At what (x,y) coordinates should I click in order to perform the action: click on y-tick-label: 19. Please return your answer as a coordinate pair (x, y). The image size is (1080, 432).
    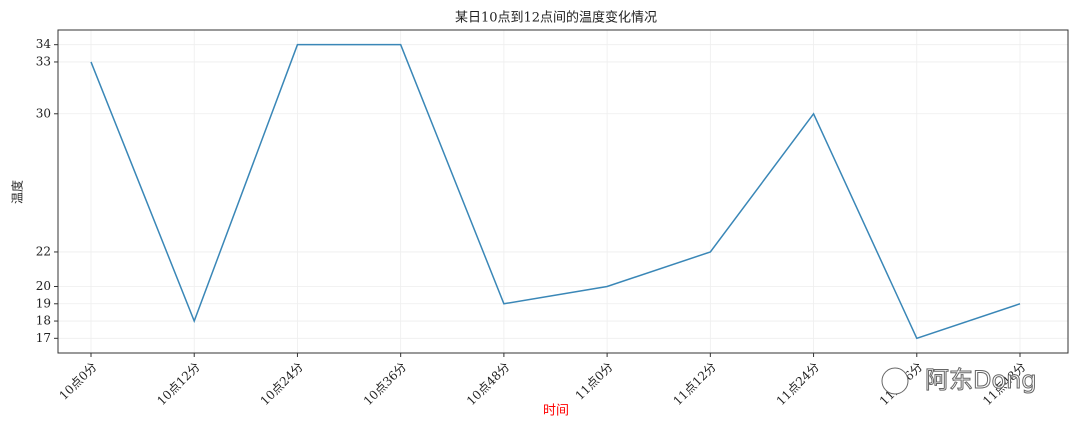
    Looking at the image, I should click on (43, 303).